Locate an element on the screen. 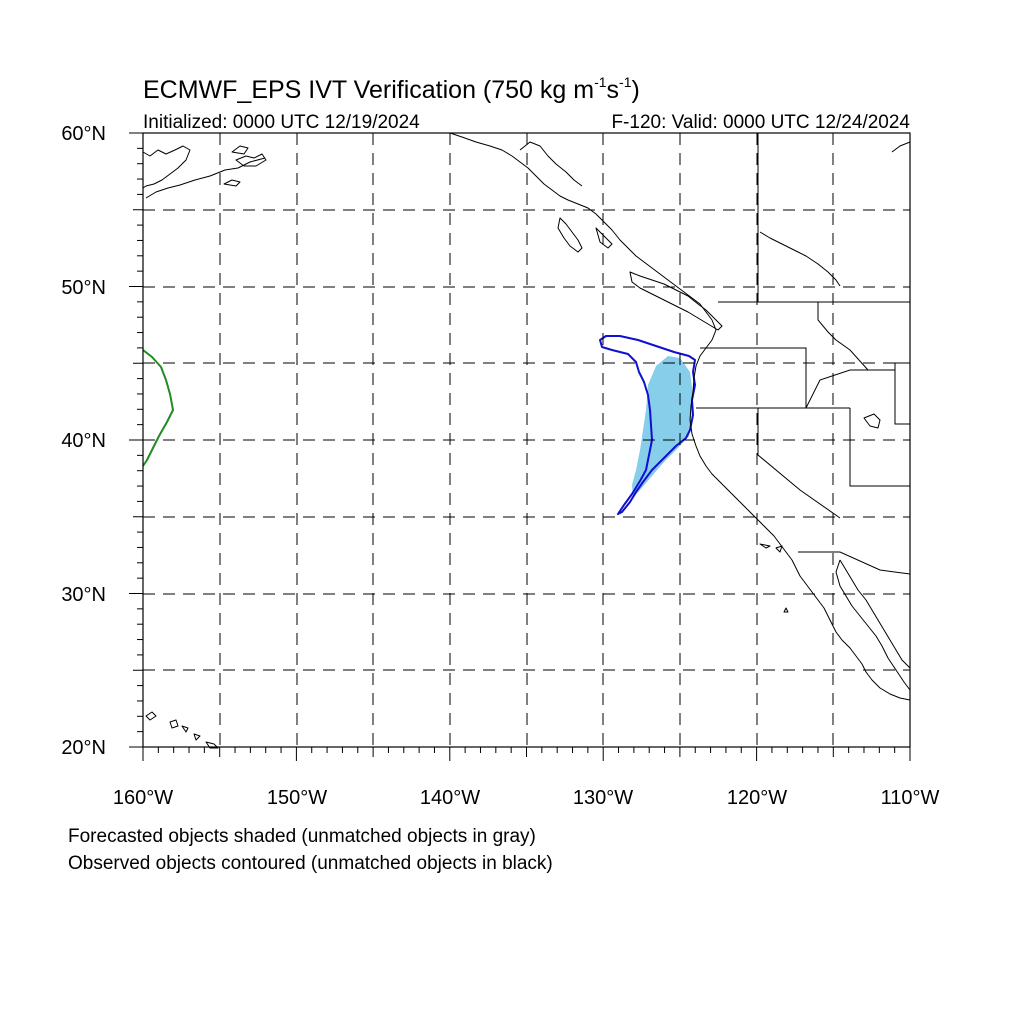  lon-label-120w: 120°W is located at coordinates (757, 798).